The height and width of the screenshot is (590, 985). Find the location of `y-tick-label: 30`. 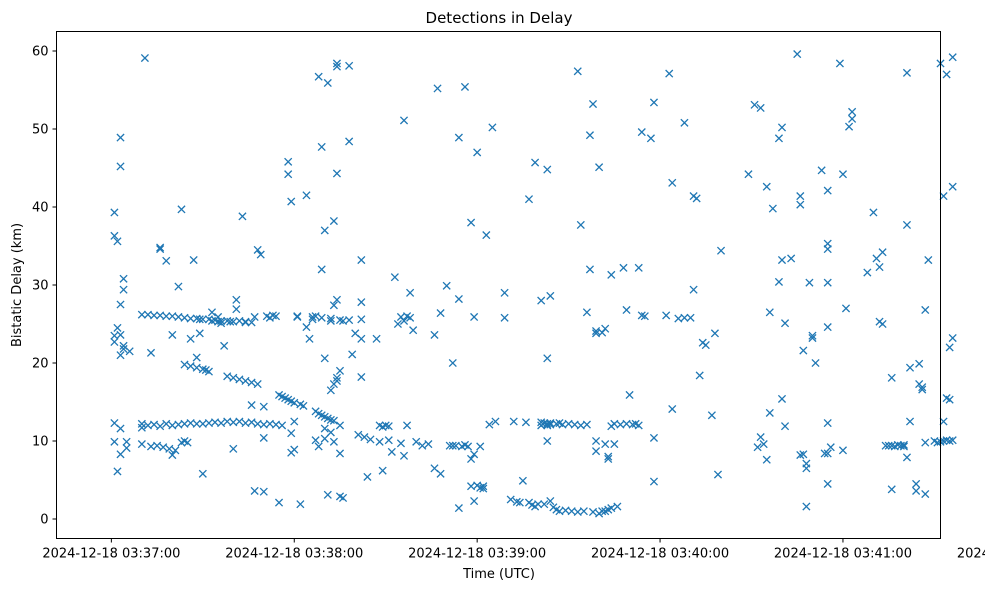

y-tick-label: 30 is located at coordinates (40, 286).